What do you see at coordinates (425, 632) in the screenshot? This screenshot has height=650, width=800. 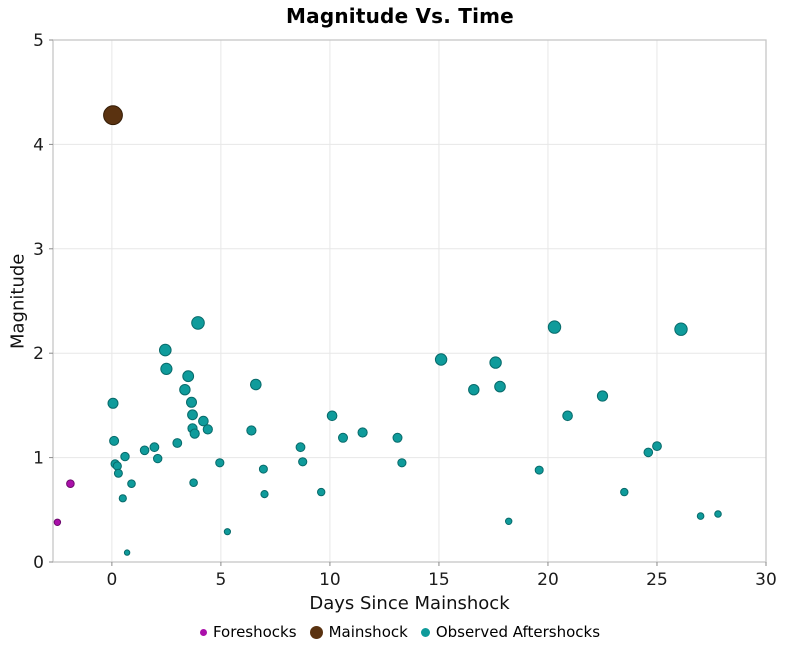 I see `observed-aftershocks-marker-icon` at bounding box center [425, 632].